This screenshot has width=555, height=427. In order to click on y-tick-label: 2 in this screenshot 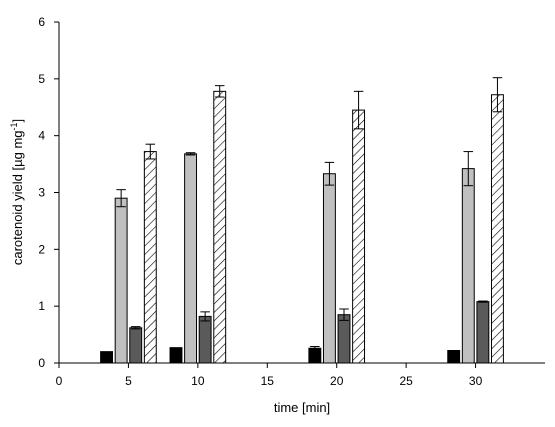, I will do `click(41, 249)`.